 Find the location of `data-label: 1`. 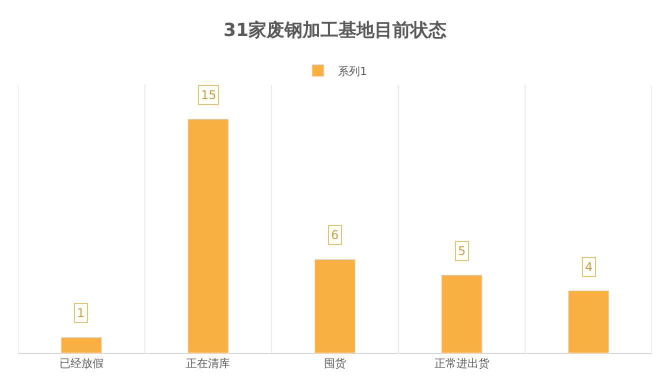

data-label: 1 is located at coordinates (81, 313).